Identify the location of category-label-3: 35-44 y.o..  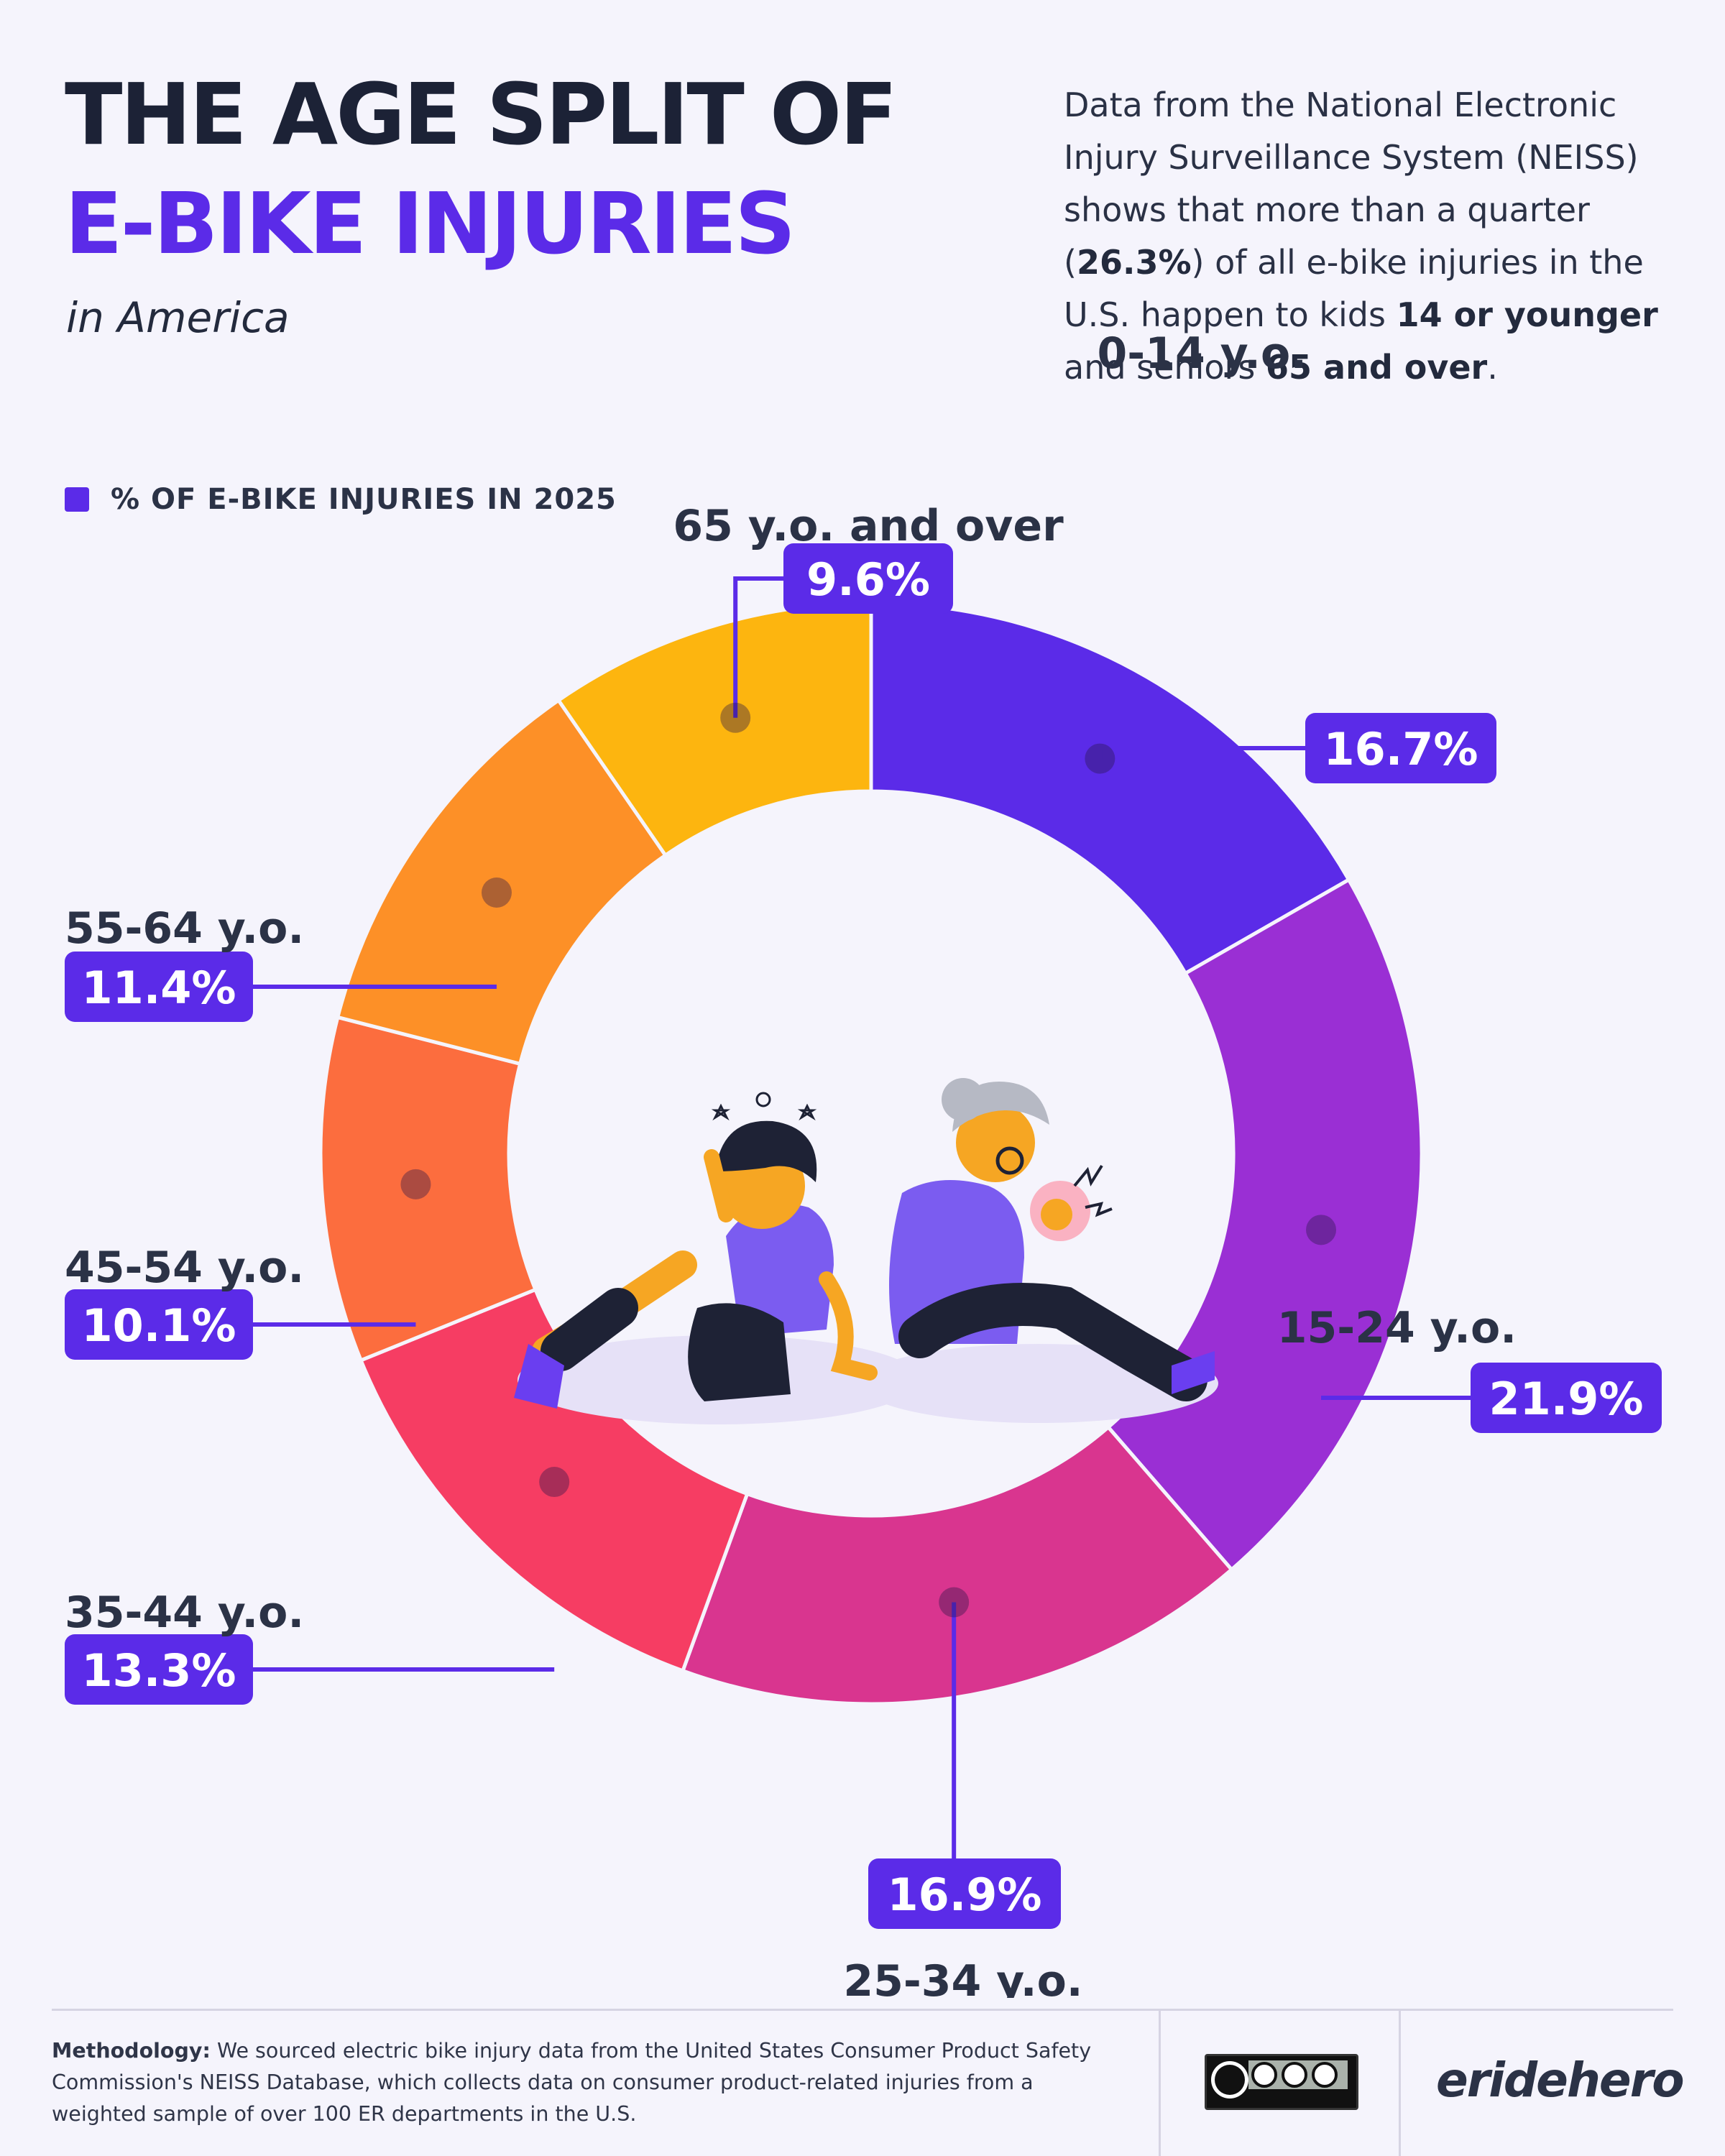
(184, 1613).